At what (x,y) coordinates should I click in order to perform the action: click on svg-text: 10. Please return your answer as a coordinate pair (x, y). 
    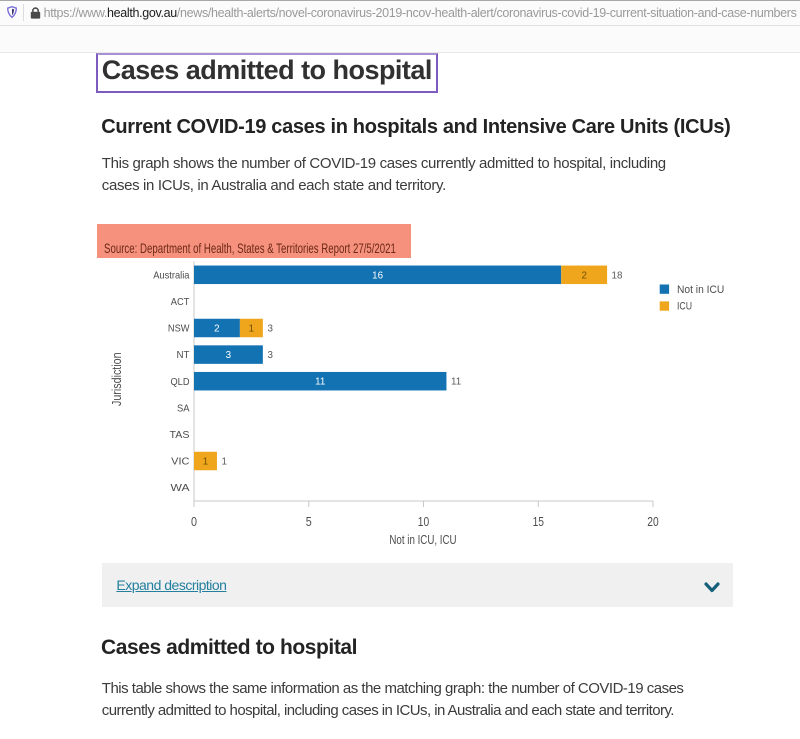
    Looking at the image, I should click on (423, 521).